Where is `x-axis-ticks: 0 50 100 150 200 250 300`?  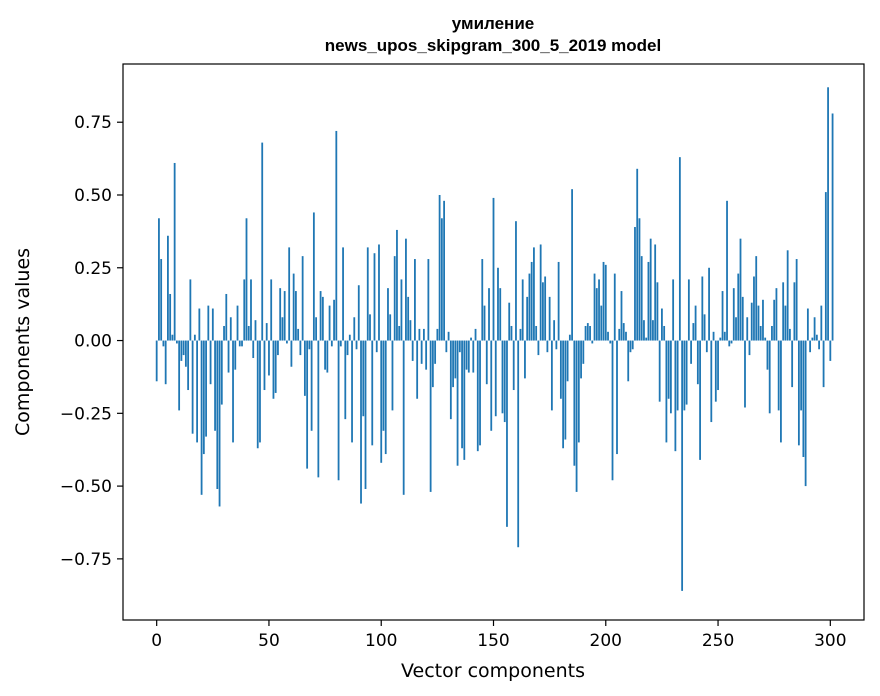
x-axis-ticks: 0 50 100 150 200 250 300 is located at coordinates (499, 635).